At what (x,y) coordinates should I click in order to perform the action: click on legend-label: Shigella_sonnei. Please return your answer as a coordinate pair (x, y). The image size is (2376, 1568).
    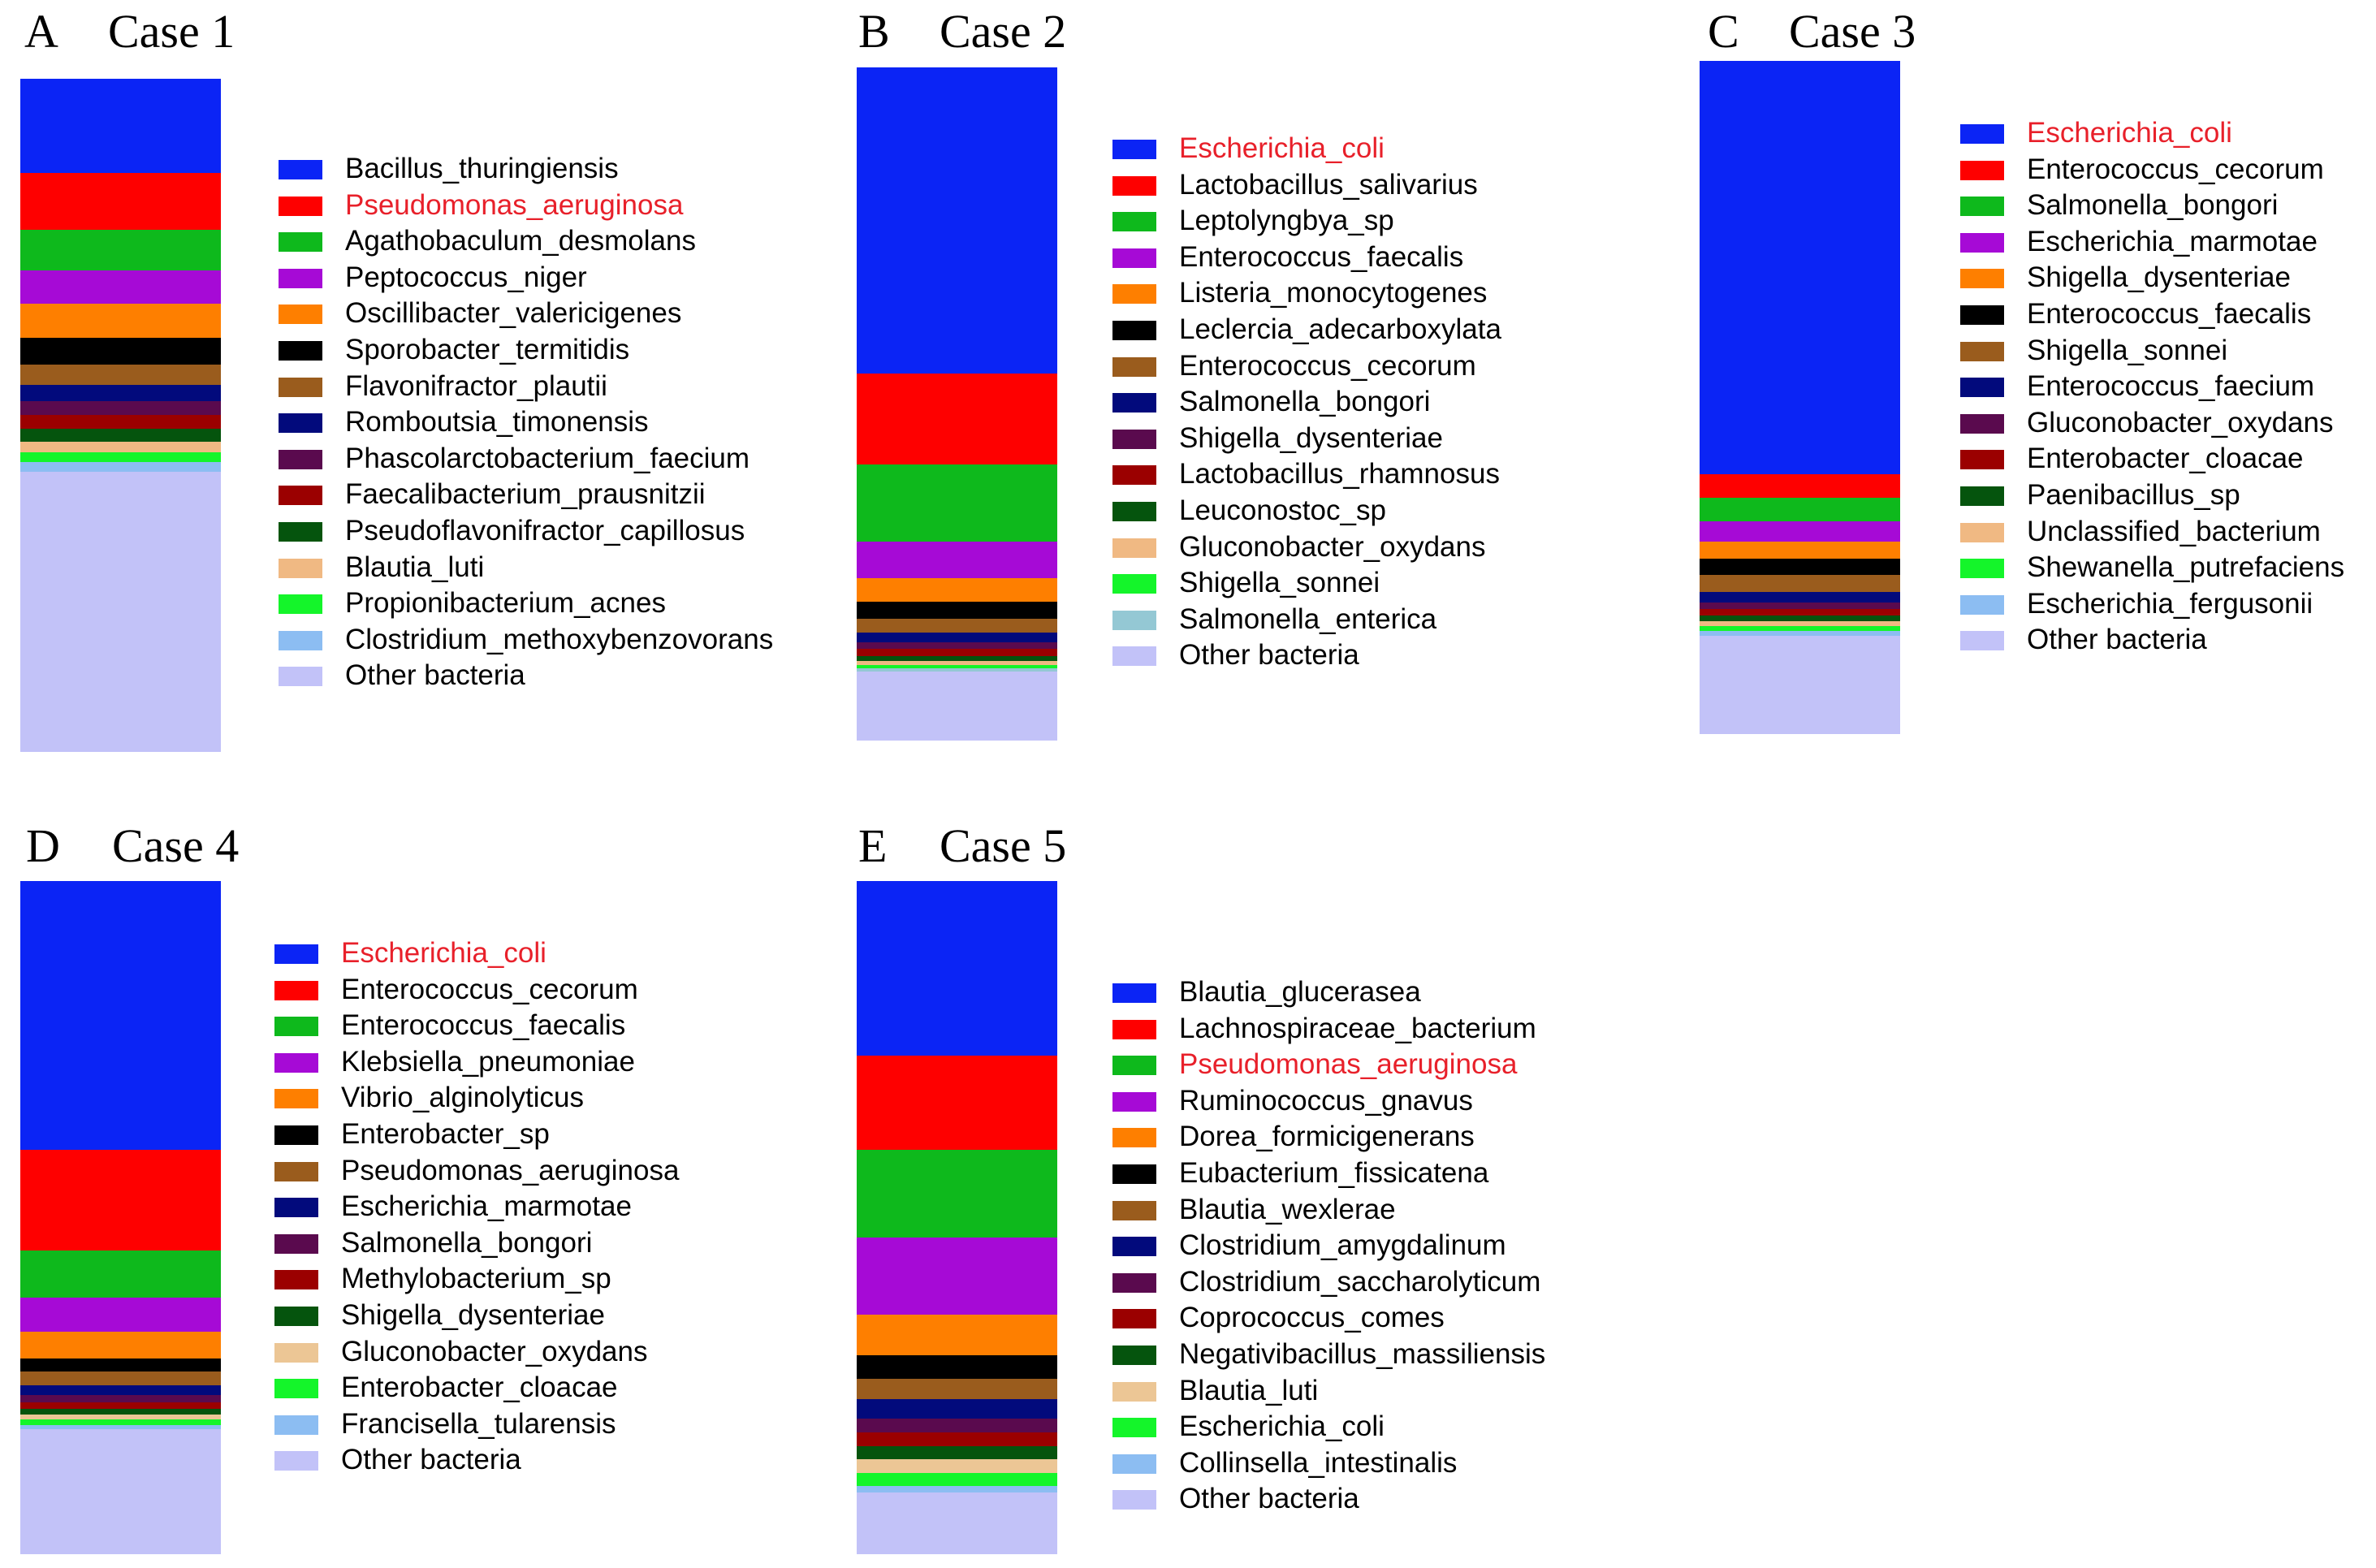
    Looking at the image, I should click on (1279, 583).